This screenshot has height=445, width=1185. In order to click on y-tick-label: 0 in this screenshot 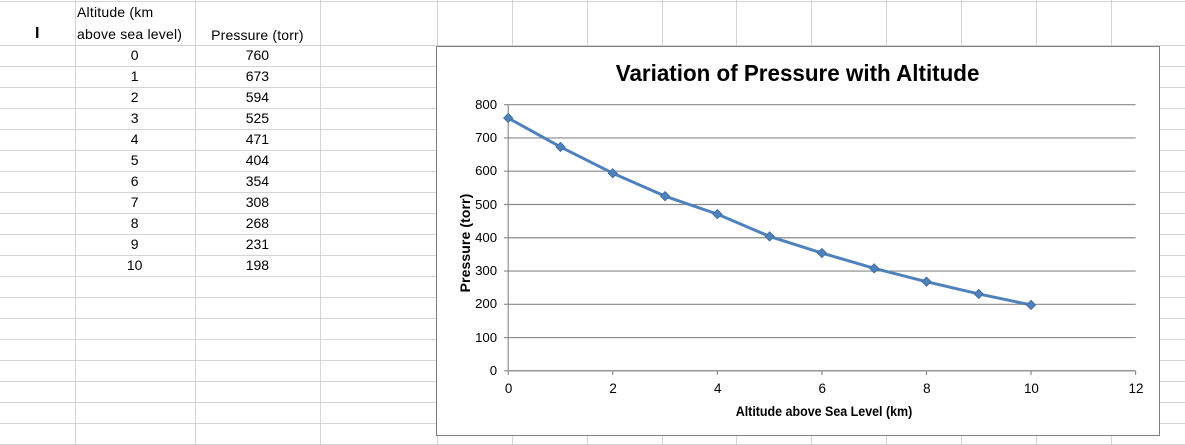, I will do `click(493, 370)`.